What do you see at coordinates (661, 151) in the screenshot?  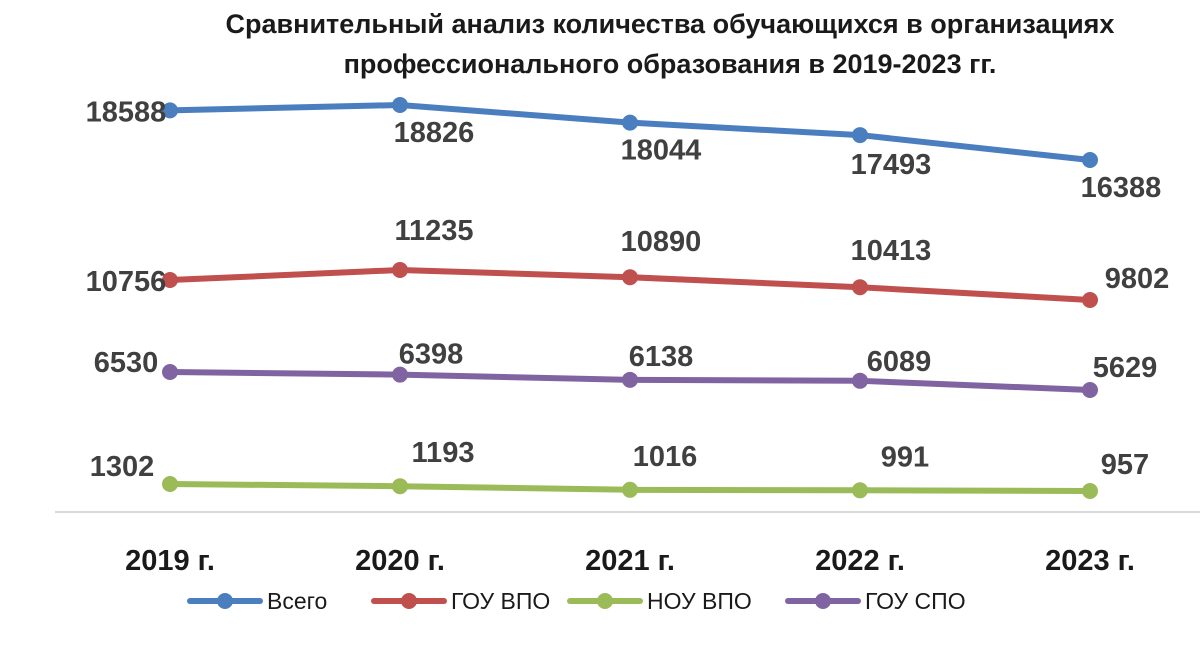 I see `data-label: 18044` at bounding box center [661, 151].